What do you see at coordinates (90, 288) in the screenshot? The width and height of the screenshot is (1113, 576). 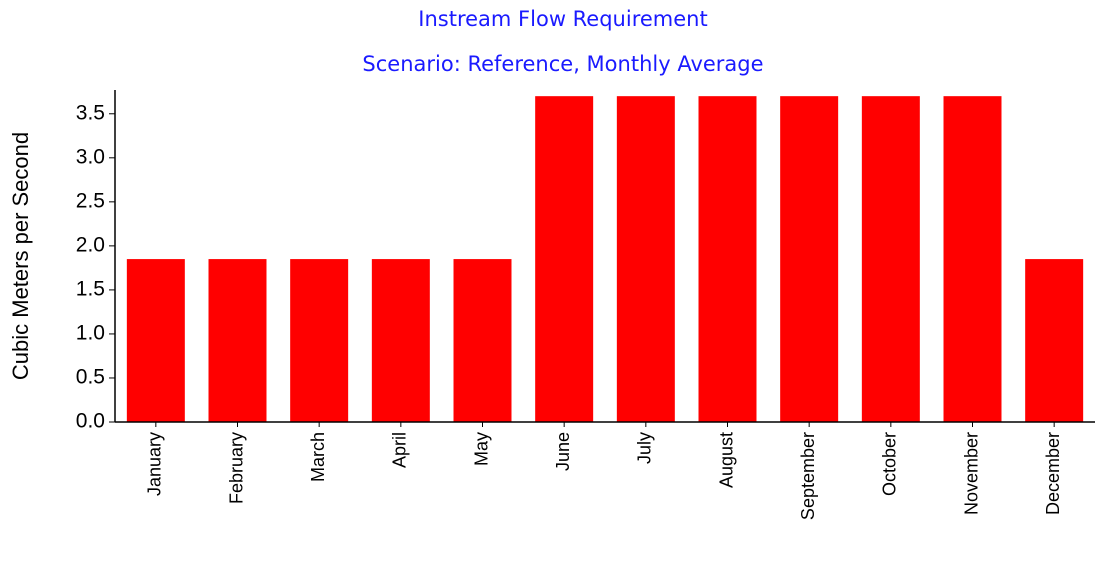 I see `y-tick-label: 1.5` at bounding box center [90, 288].